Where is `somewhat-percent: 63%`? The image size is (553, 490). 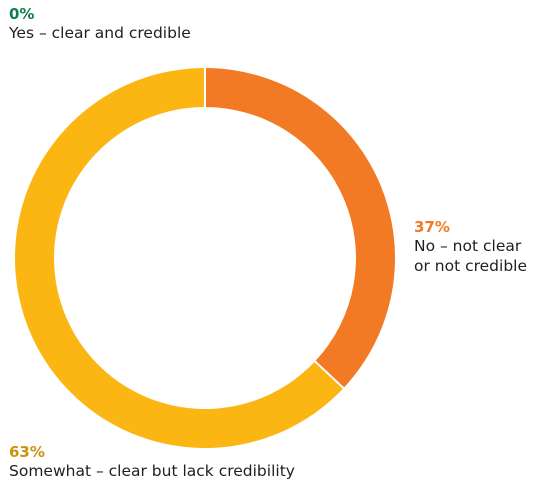 somewhat-percent: 63% is located at coordinates (27, 452).